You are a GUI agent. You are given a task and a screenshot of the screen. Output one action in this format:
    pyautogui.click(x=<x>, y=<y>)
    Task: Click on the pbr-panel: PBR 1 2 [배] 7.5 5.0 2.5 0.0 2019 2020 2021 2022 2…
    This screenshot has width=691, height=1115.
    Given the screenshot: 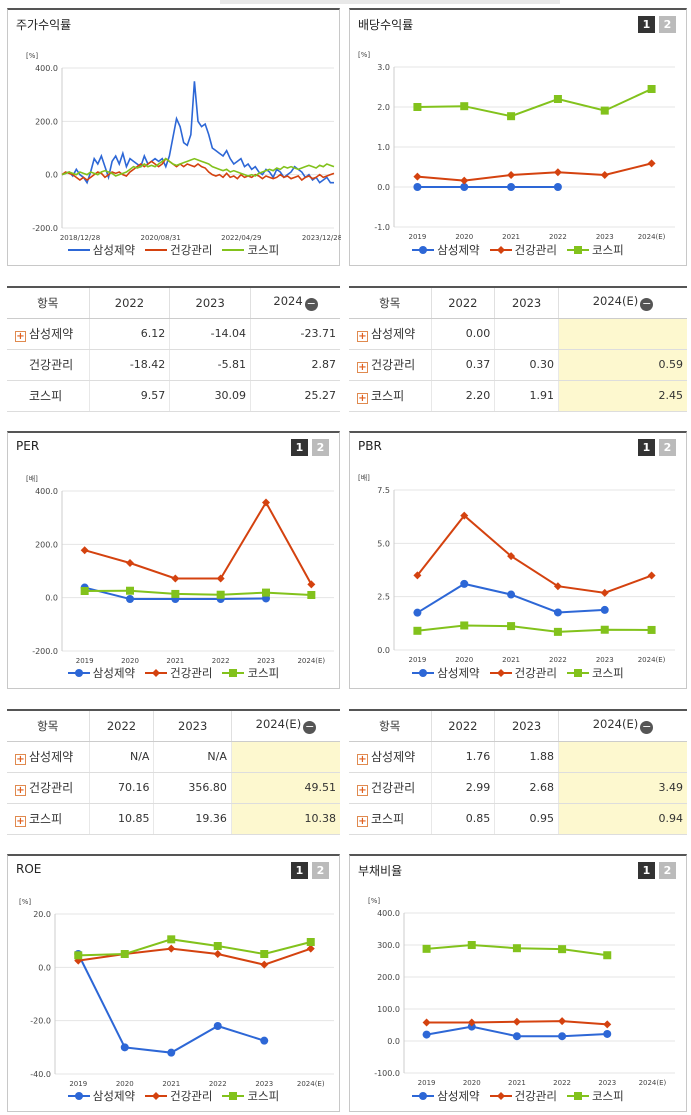 What is the action you would take?
    pyautogui.click(x=518, y=560)
    